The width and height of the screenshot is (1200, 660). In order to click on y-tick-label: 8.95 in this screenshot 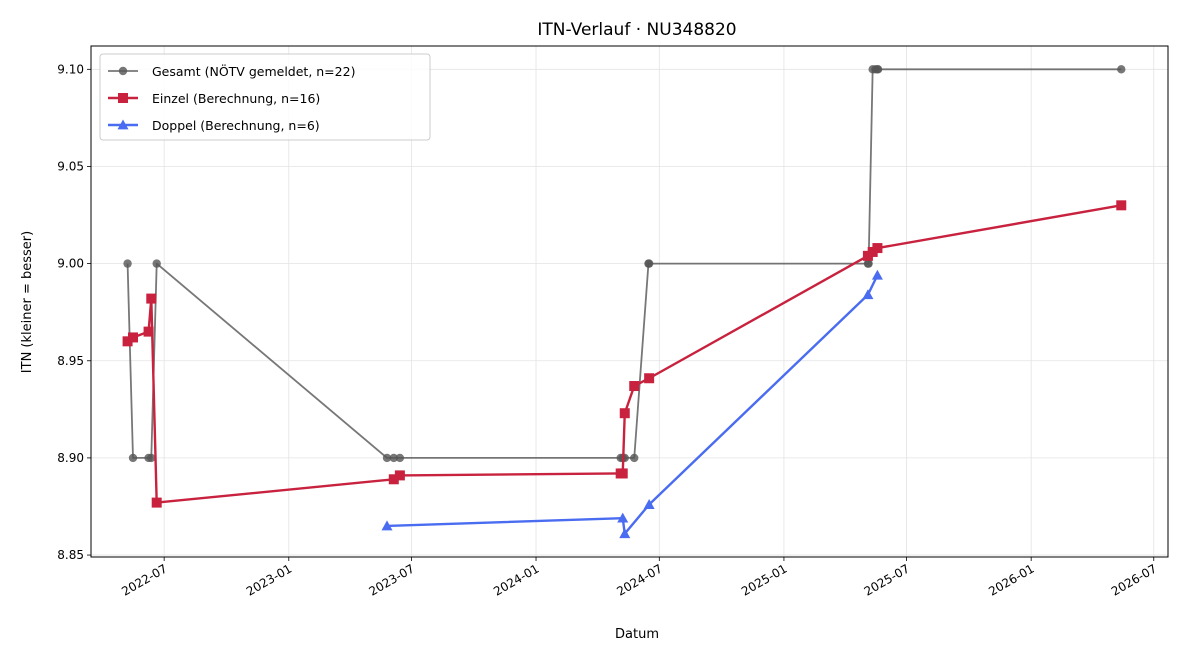, I will do `click(70, 361)`.